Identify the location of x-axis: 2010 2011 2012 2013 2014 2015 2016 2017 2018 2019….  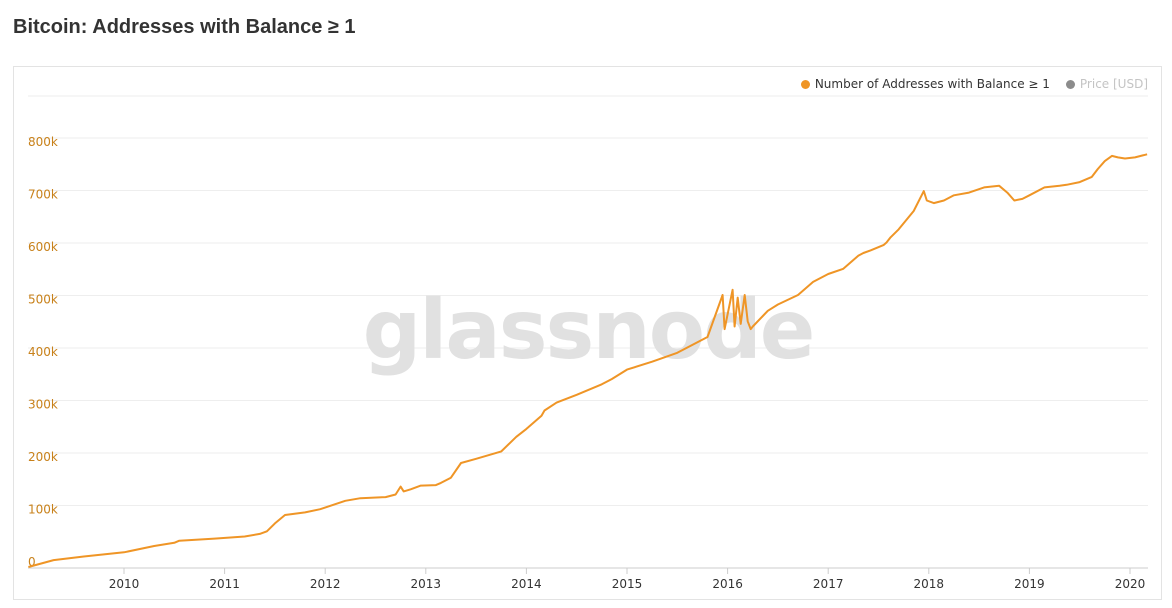
(627, 579).